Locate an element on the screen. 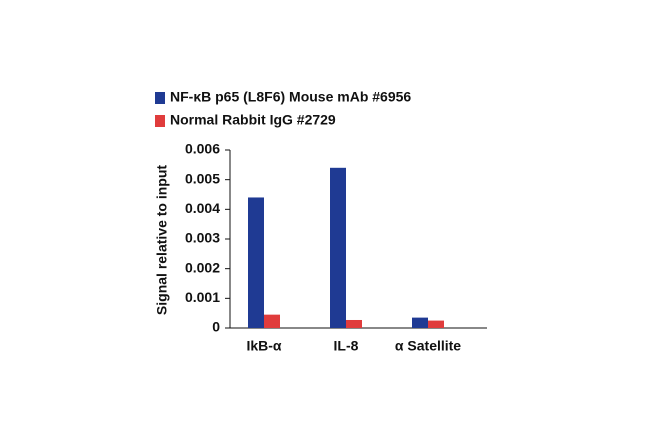 Image resolution: width=650 pixels, height=438 pixels. y-tick-label: 0.001 is located at coordinates (202, 297).